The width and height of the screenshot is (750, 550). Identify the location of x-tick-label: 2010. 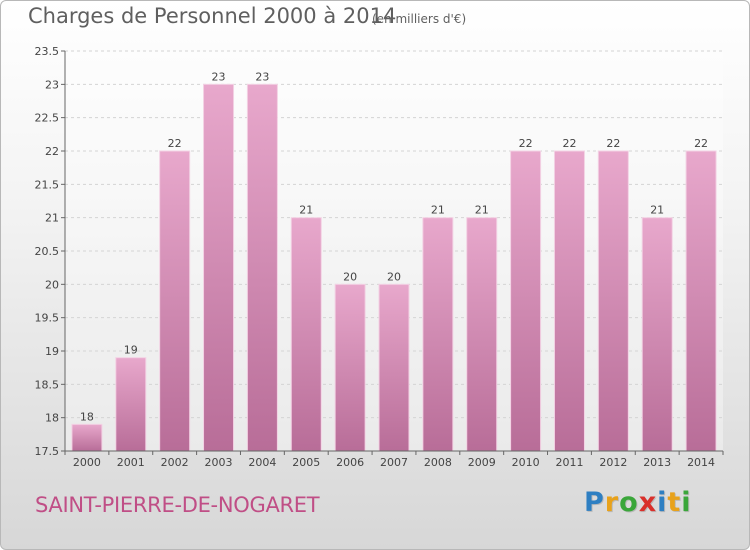
(526, 462).